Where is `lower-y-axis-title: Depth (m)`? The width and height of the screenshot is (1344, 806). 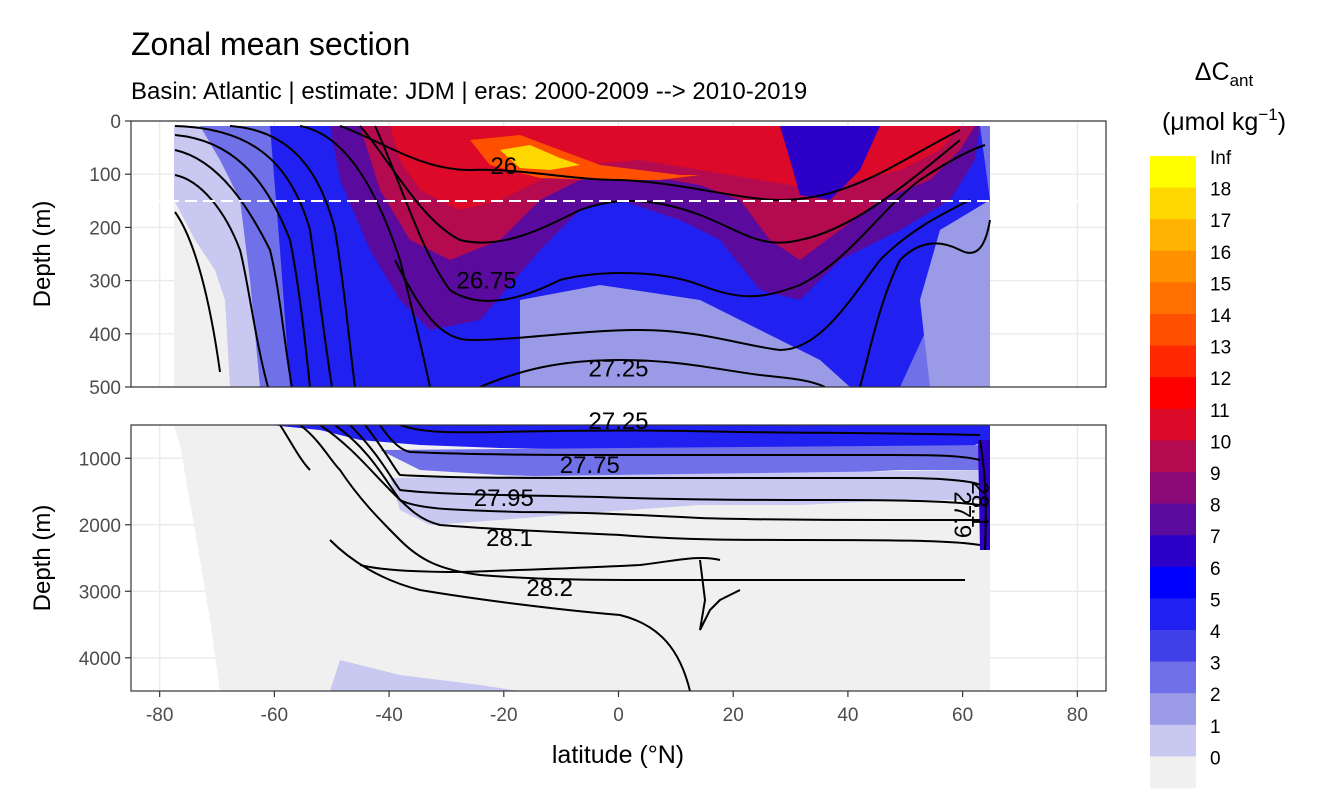 lower-y-axis-title: Depth (m) is located at coordinates (42, 558).